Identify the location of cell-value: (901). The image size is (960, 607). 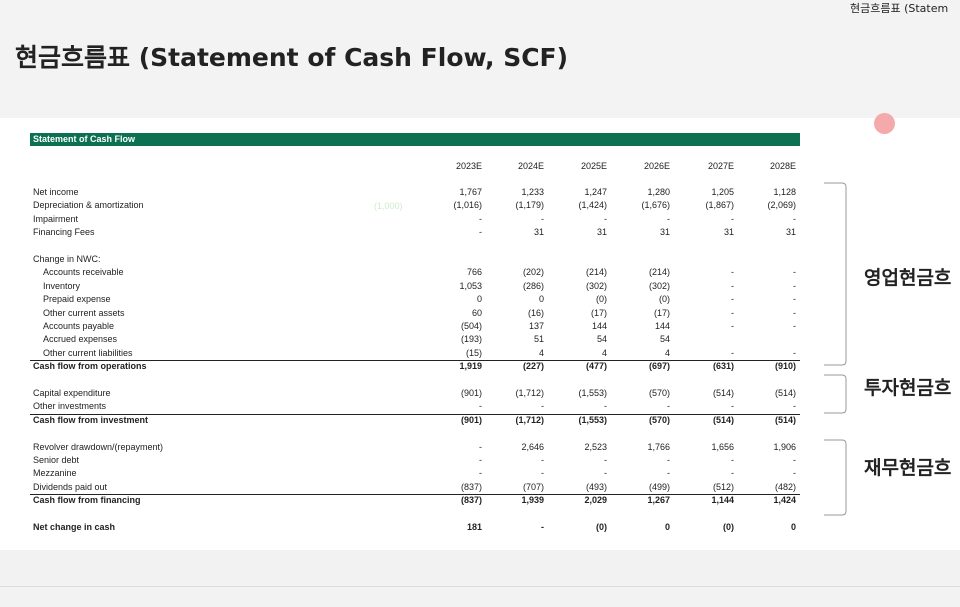
(471, 393).